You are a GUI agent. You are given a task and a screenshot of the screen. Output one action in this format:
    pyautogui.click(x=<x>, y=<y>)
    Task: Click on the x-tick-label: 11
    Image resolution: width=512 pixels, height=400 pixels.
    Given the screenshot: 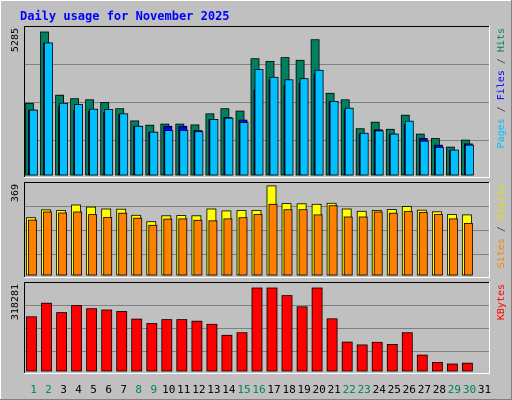 What is the action you would take?
    pyautogui.click(x=183, y=389)
    